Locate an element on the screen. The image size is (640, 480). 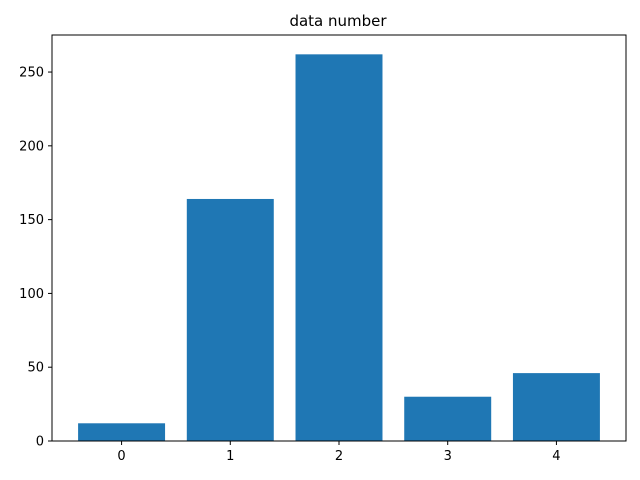
x-tick-label: 2 is located at coordinates (339, 456).